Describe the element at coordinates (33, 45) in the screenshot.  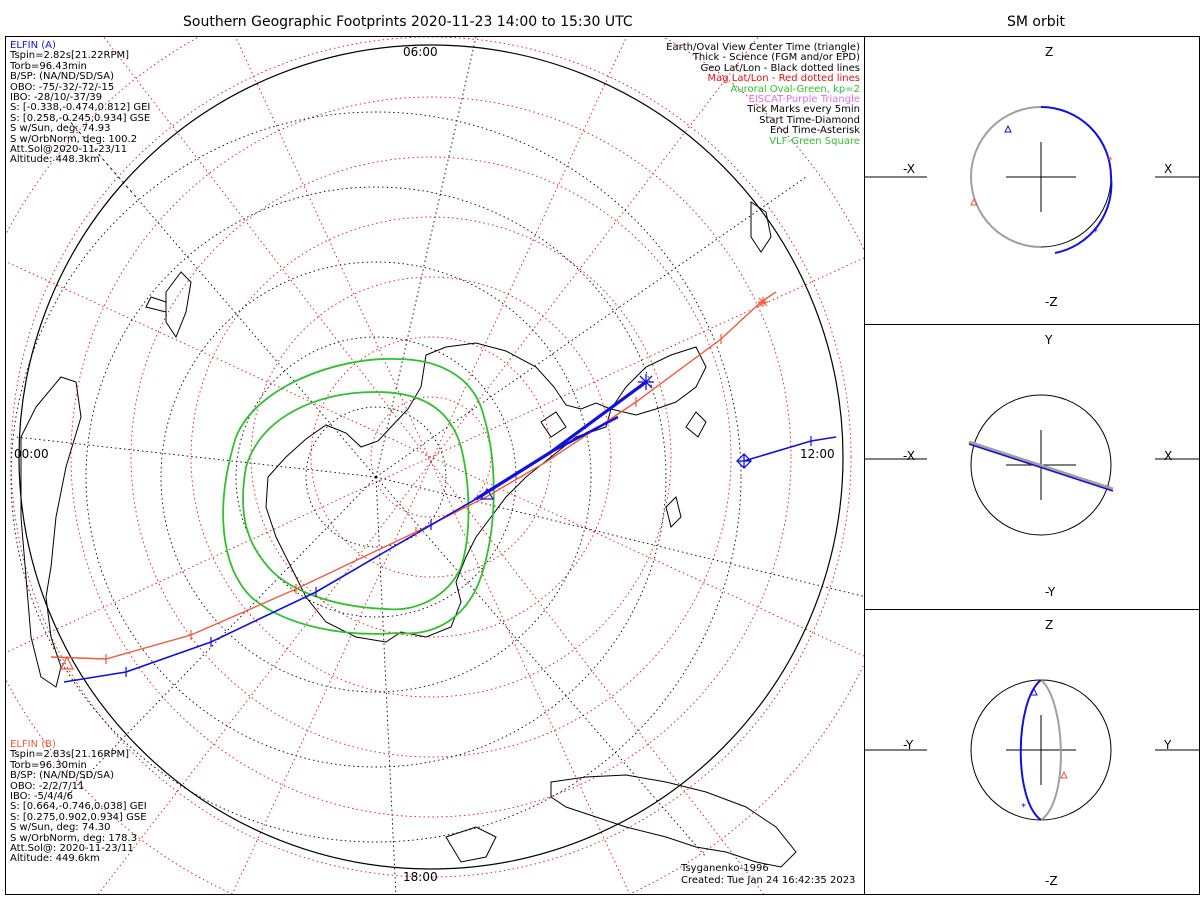
I see `elfin-a-name: ELFIN (A)` at that location.